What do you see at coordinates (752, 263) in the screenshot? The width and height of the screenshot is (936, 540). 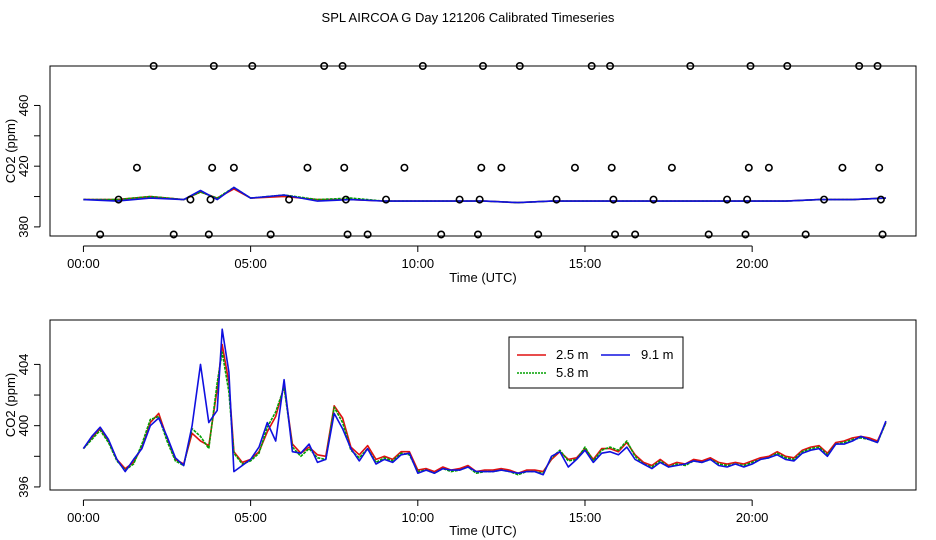 I see `top-x-tick-label: 20:00` at bounding box center [752, 263].